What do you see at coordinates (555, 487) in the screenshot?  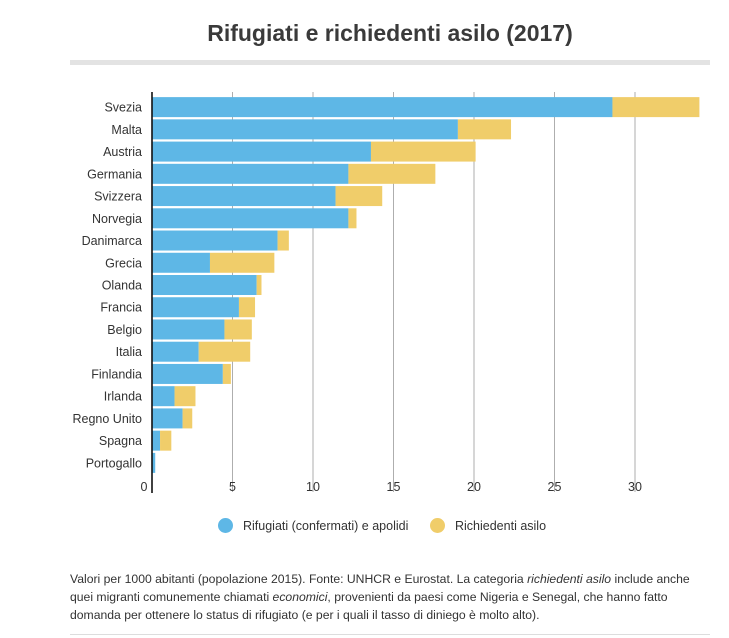 I see `x-tick-label: 25` at bounding box center [555, 487].